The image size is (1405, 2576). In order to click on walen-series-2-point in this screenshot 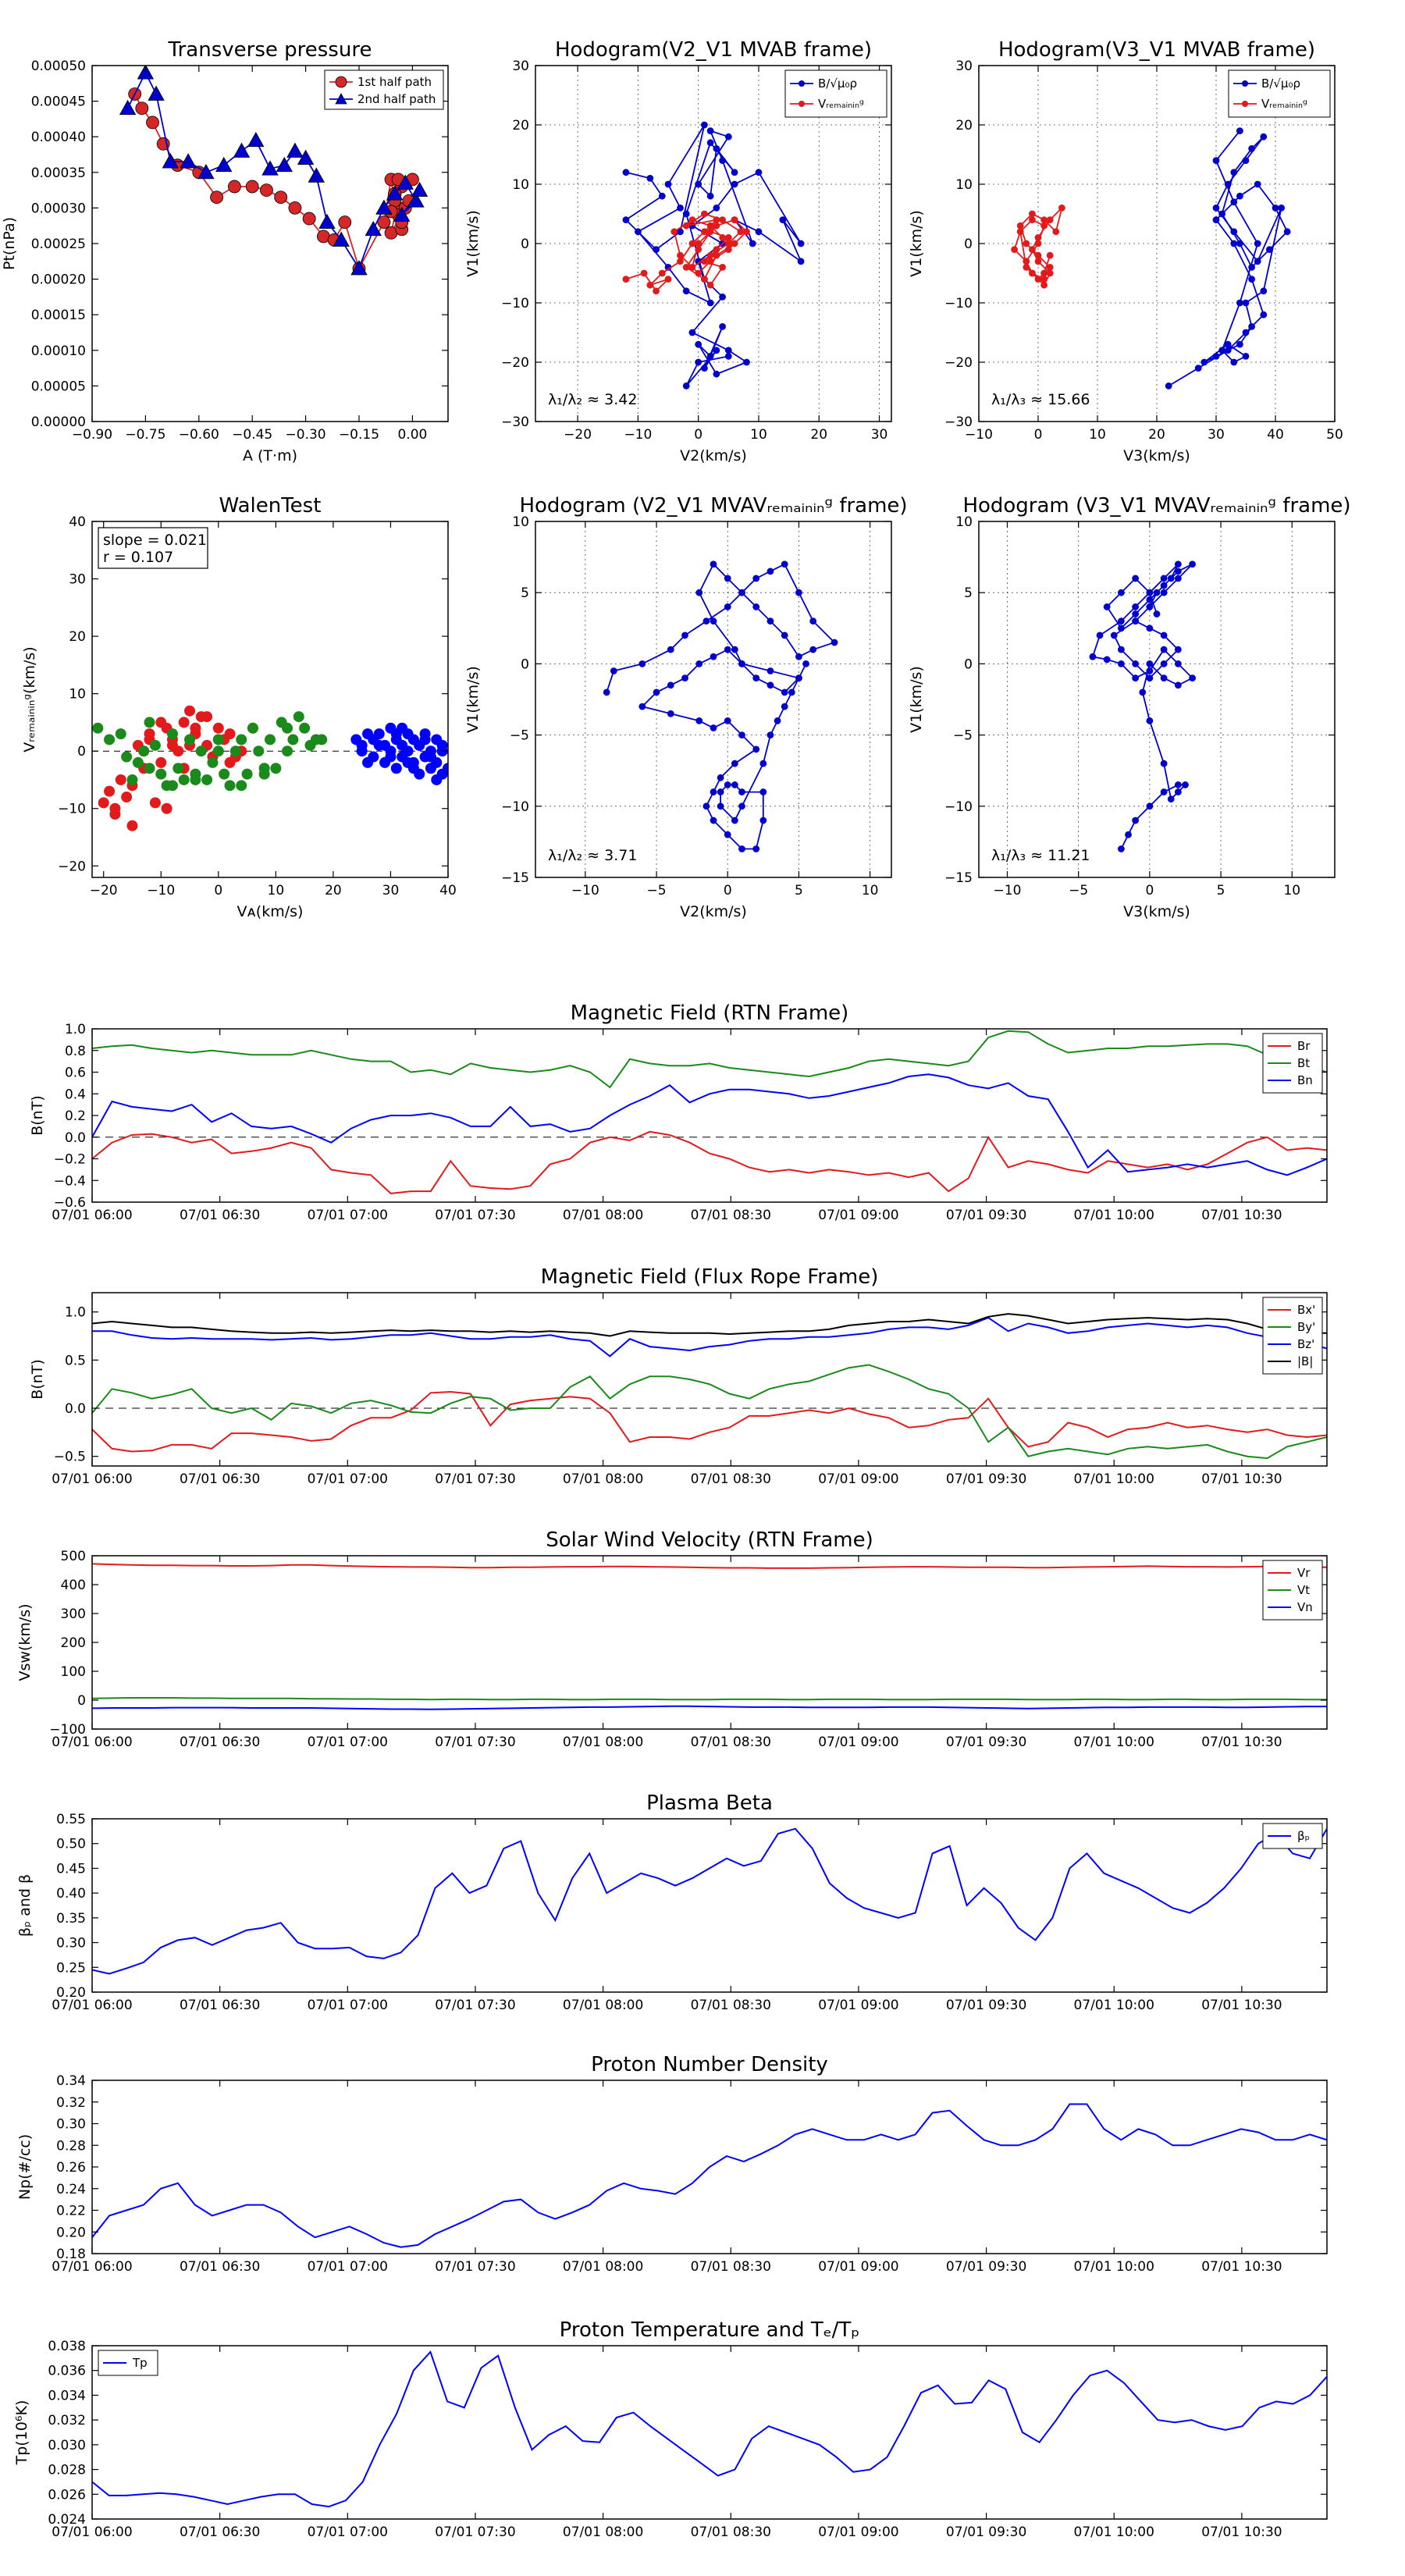, I will do `click(408, 762)`.